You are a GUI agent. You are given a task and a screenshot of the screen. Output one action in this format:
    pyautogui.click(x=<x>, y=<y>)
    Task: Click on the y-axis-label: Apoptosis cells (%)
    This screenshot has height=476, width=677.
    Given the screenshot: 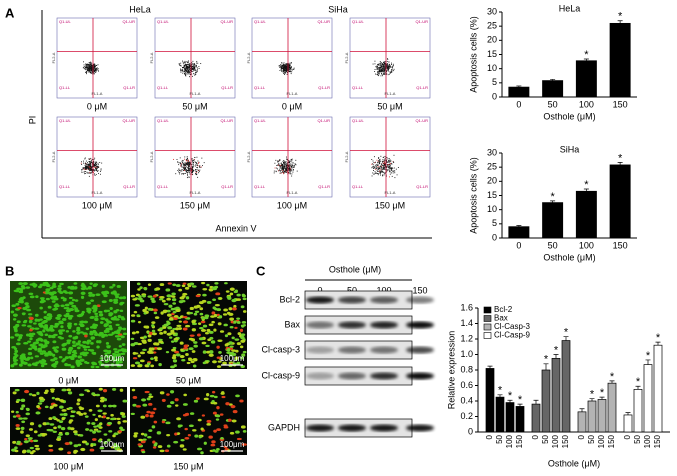 What is the action you would take?
    pyautogui.click(x=473, y=54)
    